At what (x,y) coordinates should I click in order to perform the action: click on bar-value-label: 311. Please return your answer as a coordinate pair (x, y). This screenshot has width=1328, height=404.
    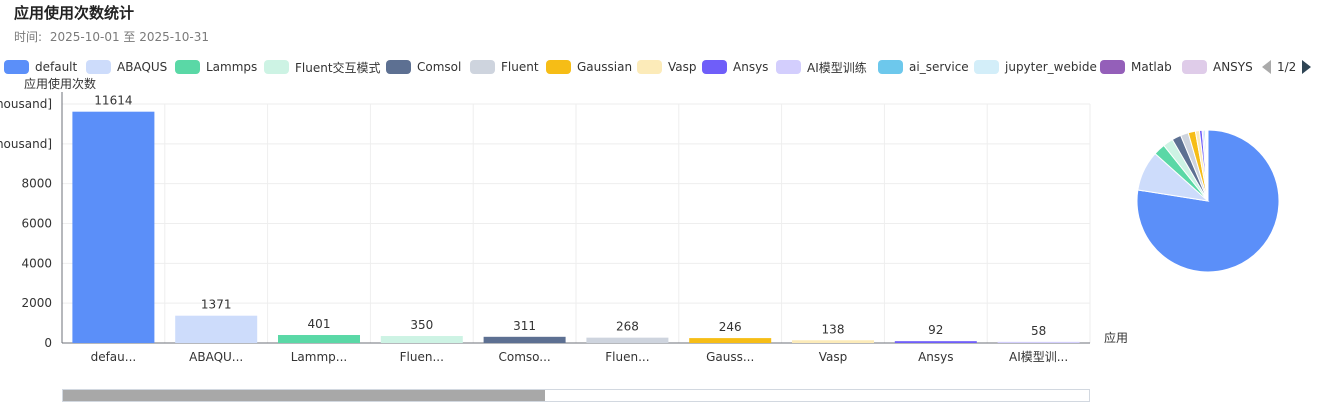
    Looking at the image, I should click on (524, 326).